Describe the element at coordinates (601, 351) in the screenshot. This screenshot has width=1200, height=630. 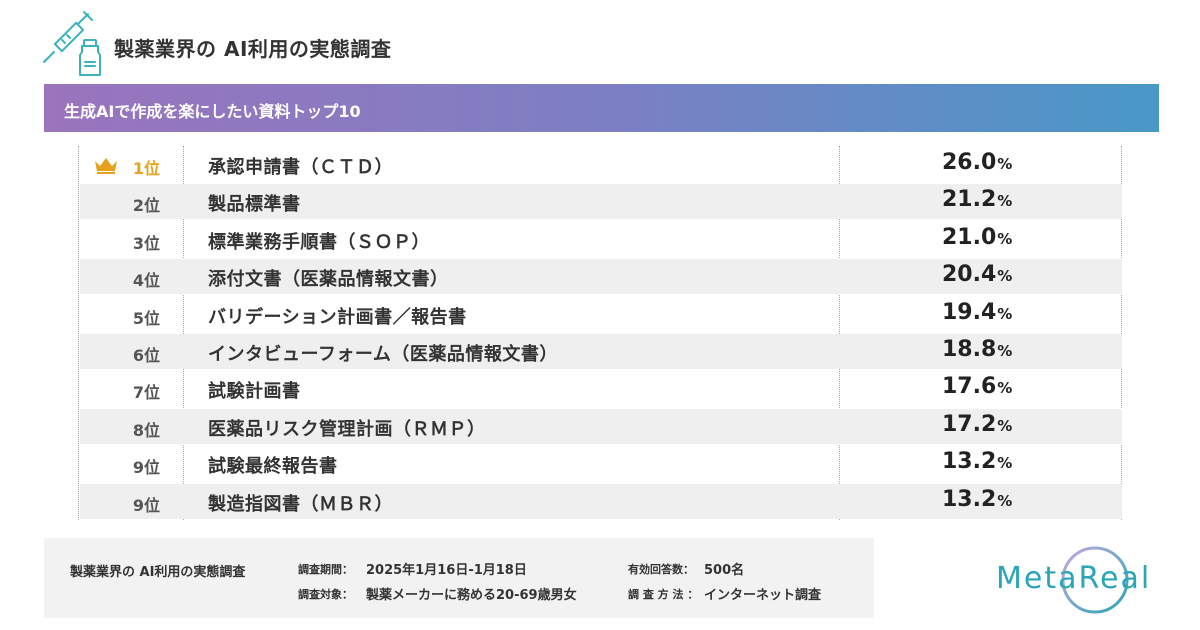
I see `table-row: 6位 インタビューフォーム（医薬品情報文書） 18.8%` at that location.